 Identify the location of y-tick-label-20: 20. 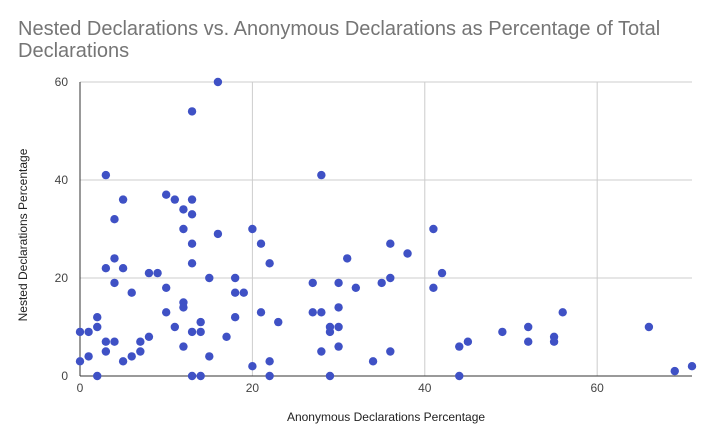
(62, 278).